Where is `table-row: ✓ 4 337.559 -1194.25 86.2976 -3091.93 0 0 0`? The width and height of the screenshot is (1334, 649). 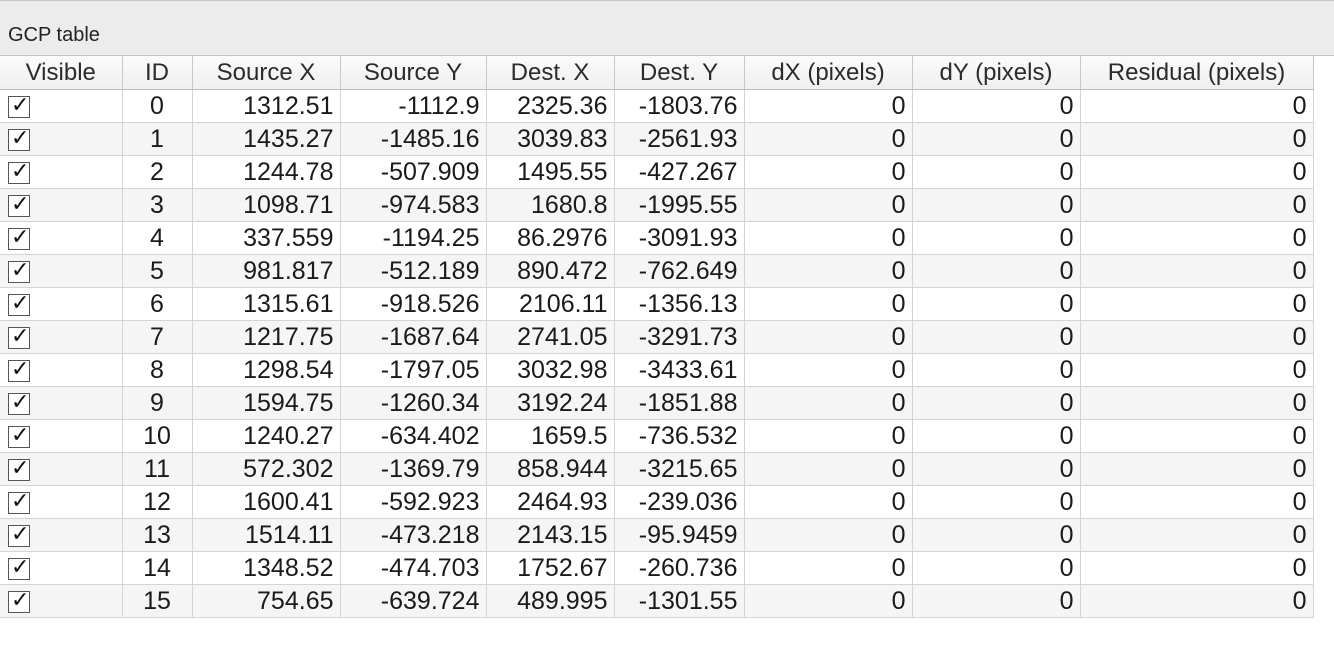 table-row: ✓ 4 337.559 -1194.25 86.2976 -3091.93 0 0 0 is located at coordinates (657, 238).